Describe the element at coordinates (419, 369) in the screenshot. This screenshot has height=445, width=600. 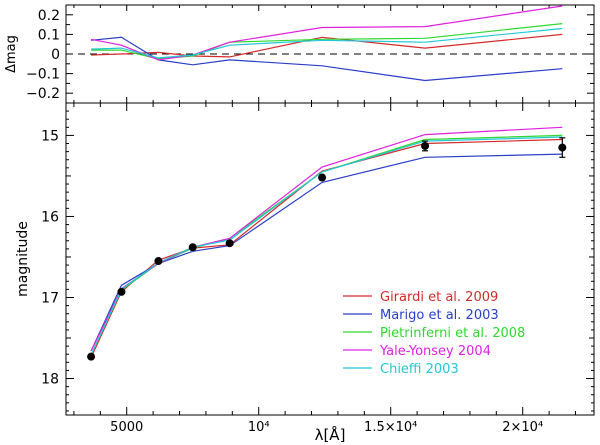
I see `legend-label: Chieffi 2003` at that location.